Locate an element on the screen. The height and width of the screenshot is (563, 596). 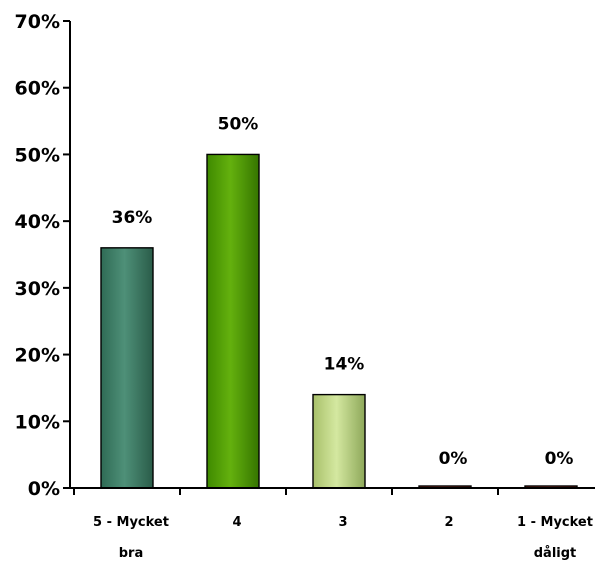
y-tick-label: 70% is located at coordinates (37, 22).